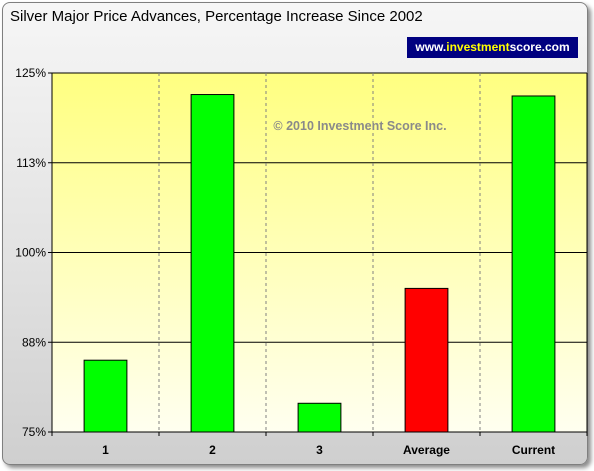  What do you see at coordinates (34, 432) in the screenshot?
I see `y-tick-label: 75%` at bounding box center [34, 432].